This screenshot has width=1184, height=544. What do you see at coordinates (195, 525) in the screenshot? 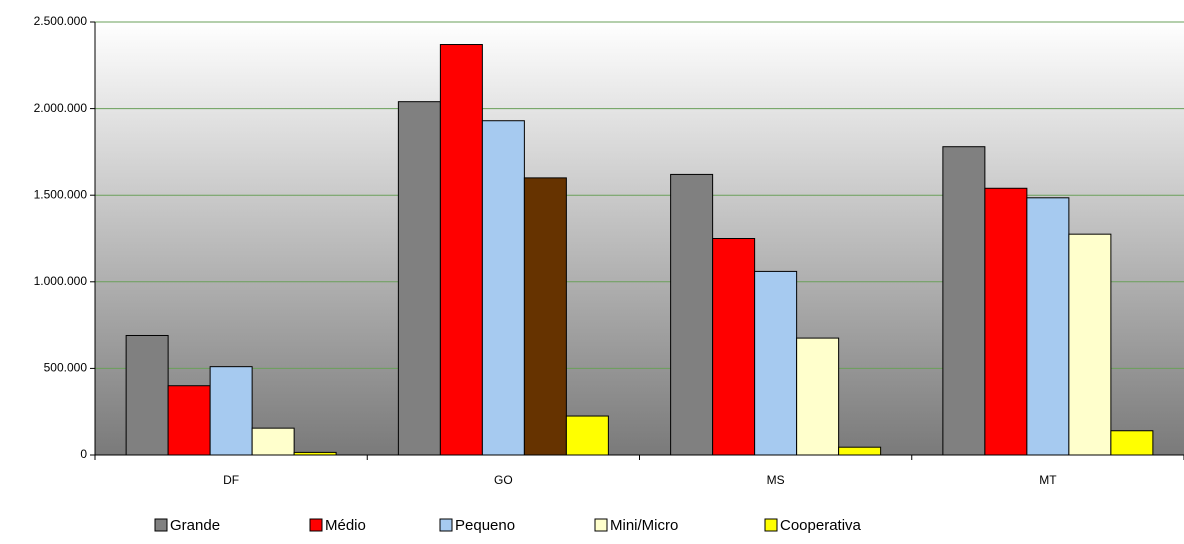
I see `legend-label: Grande` at bounding box center [195, 525].